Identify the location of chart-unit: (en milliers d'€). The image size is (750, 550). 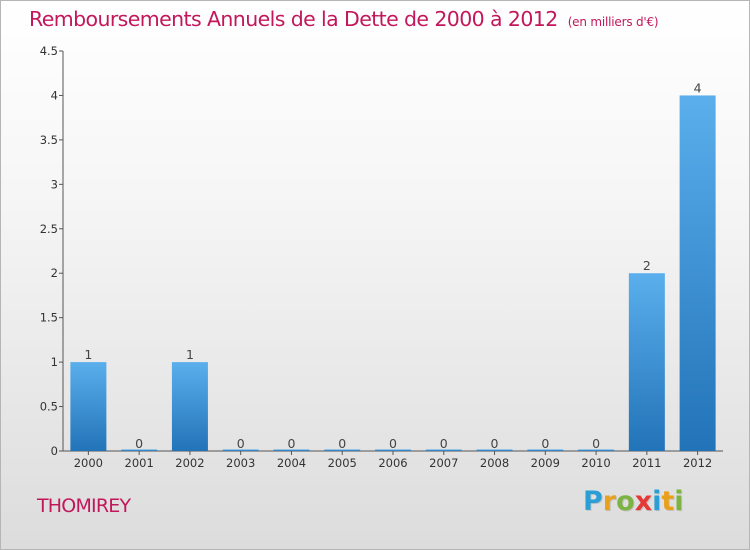
(613, 22).